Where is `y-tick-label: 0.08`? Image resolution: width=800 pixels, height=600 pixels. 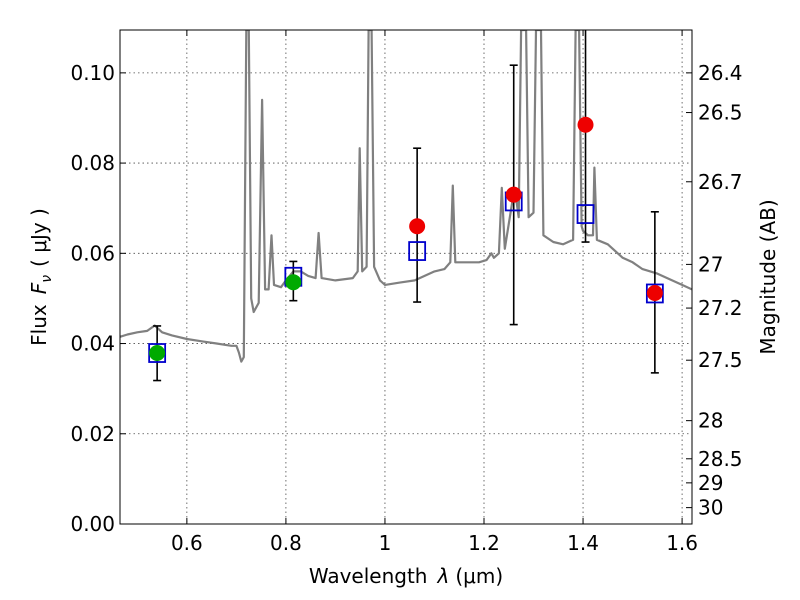 y-tick-label: 0.08 is located at coordinates (92, 163).